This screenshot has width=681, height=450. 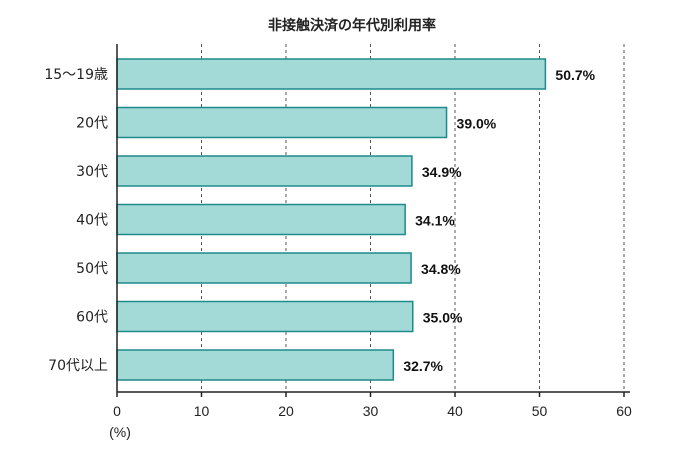 I want to click on x-axis-unit-label: (%), so click(x=120, y=432).